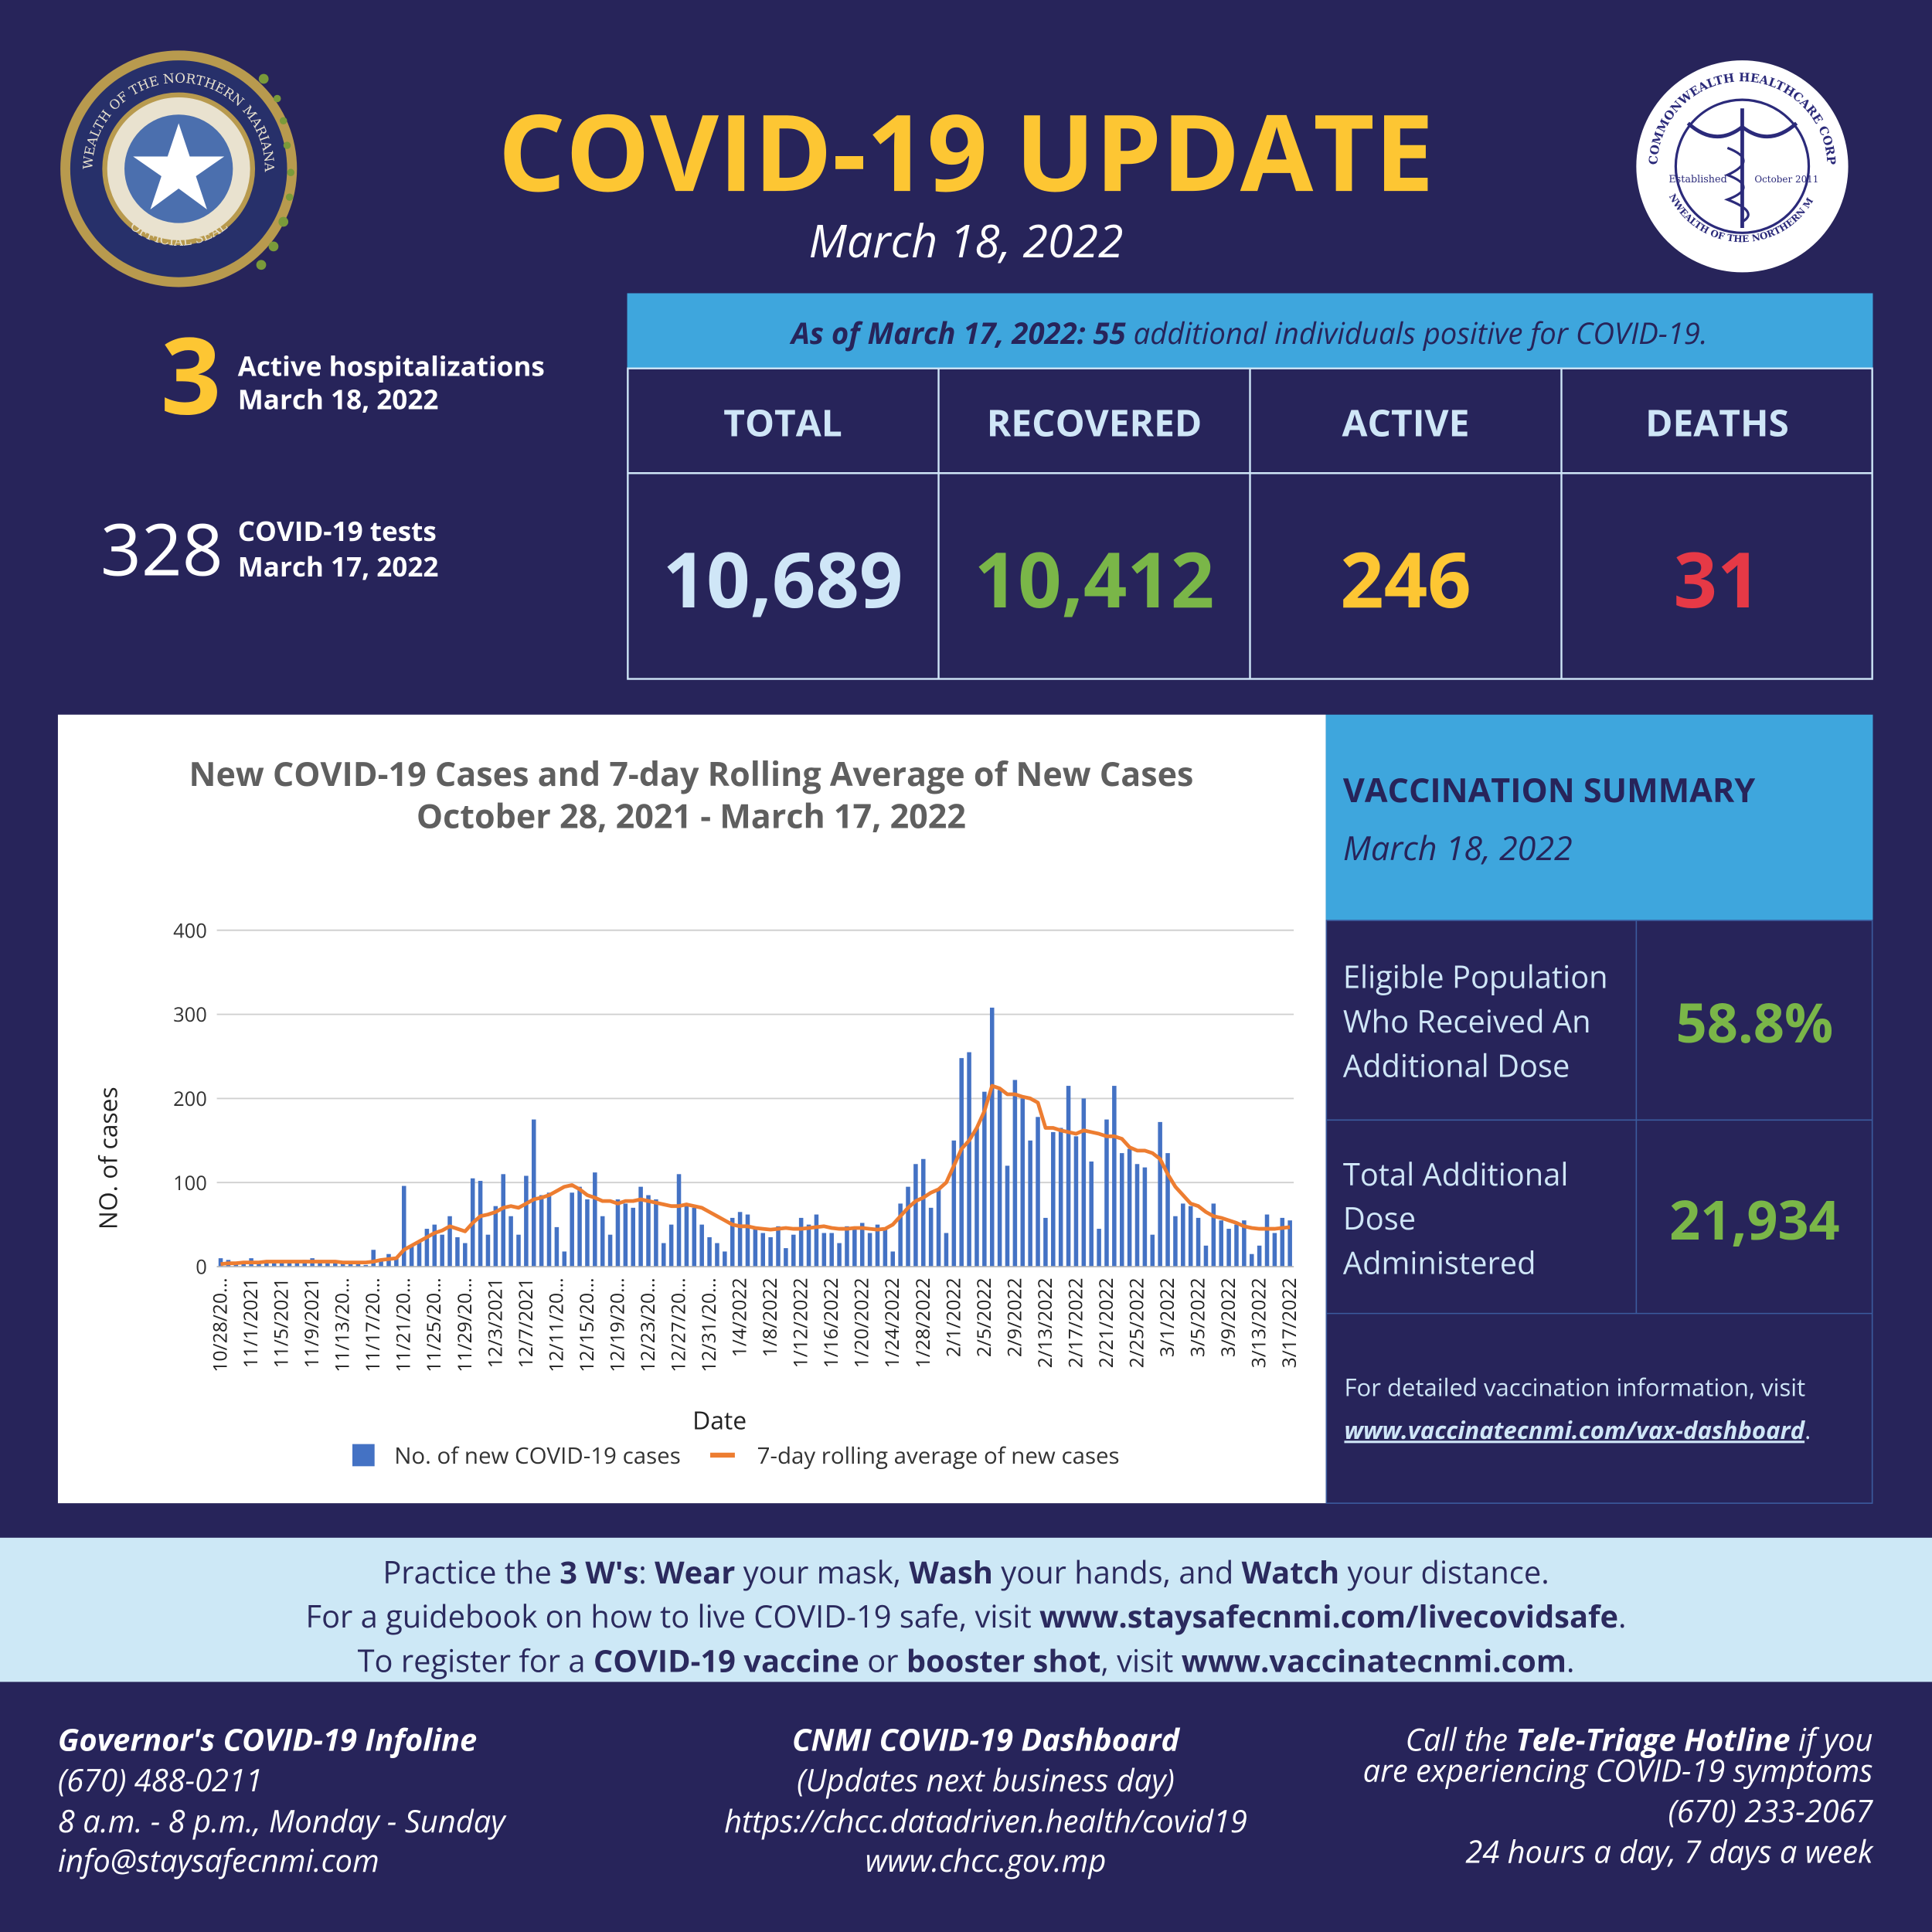 The height and width of the screenshot is (1932, 1932). Describe the element at coordinates (1640, 1739) in the screenshot. I see `footer-text: Call the Tele-Triage Hotline if you` at that location.